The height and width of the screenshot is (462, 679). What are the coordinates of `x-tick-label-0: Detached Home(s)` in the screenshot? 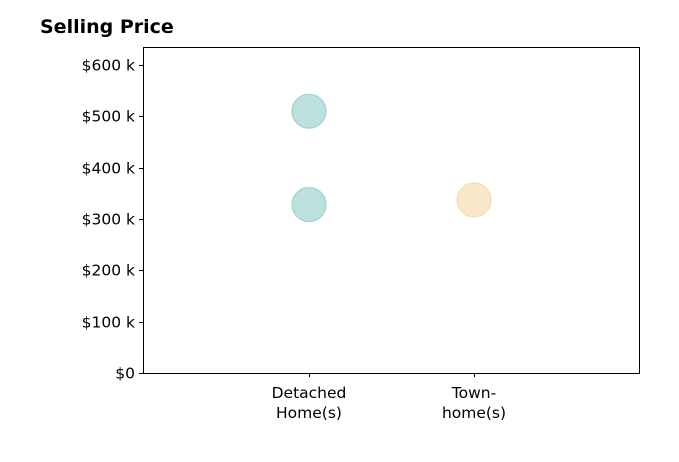 It's located at (309, 403).